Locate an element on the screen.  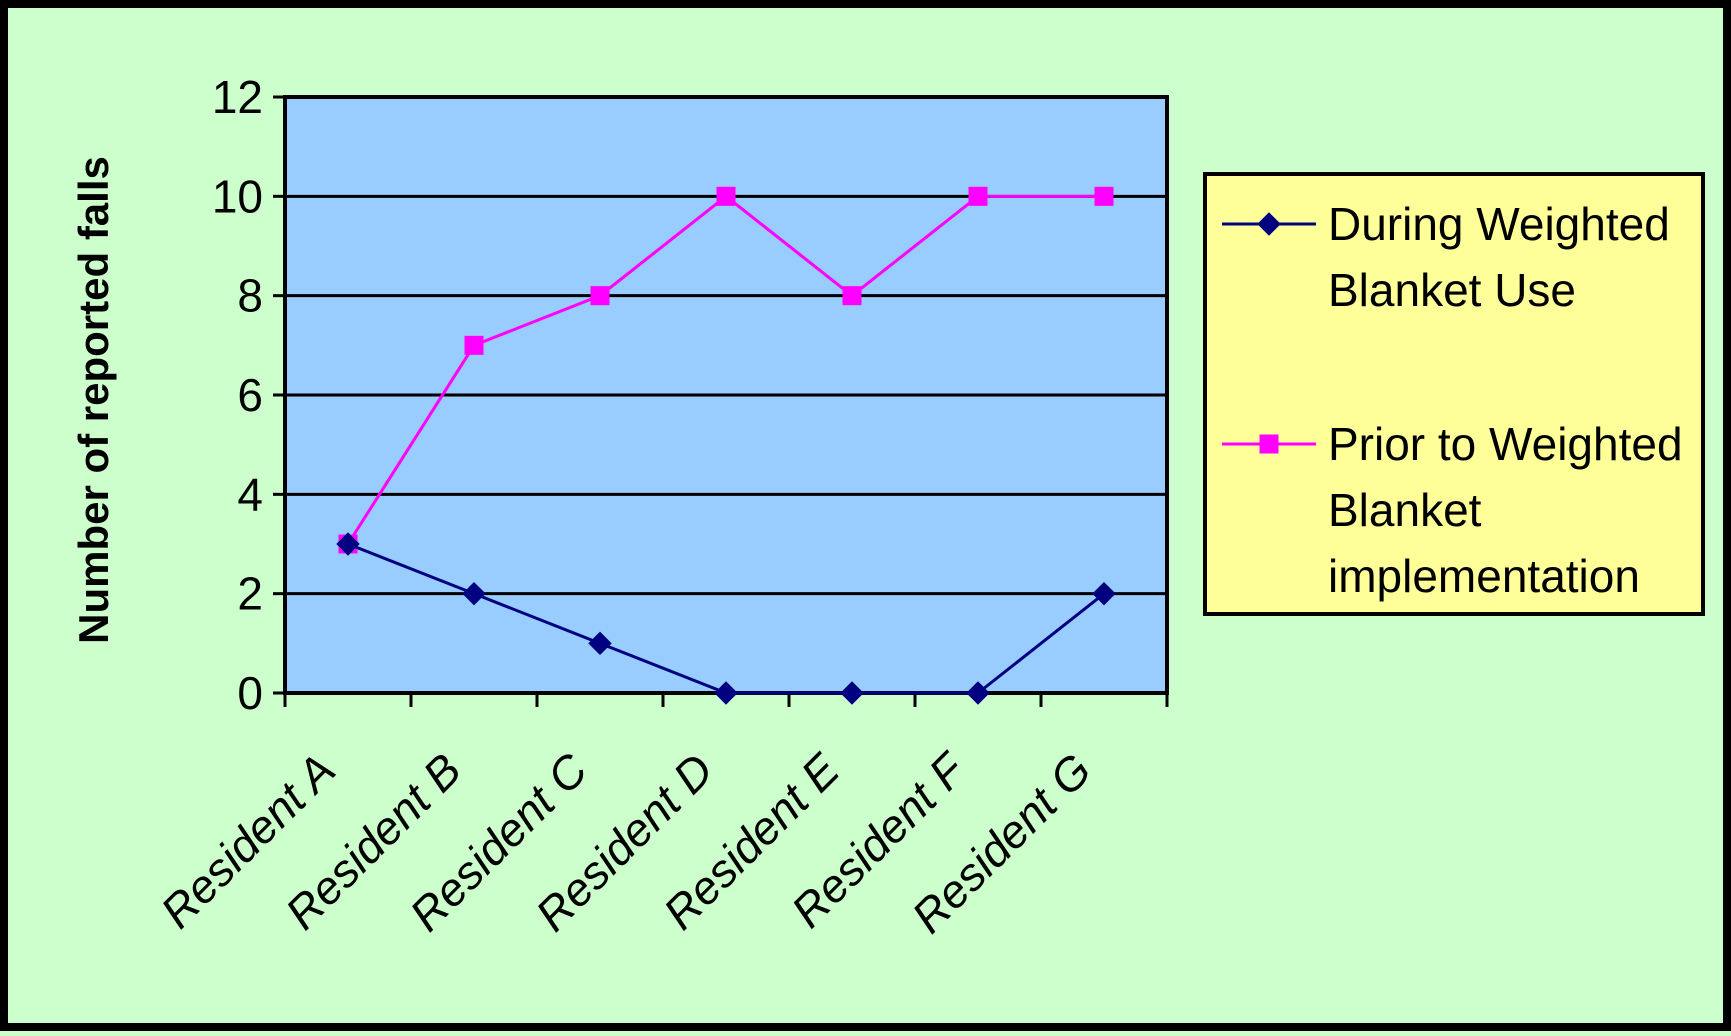
legend-label: During Weighted is located at coordinates (1499, 224).